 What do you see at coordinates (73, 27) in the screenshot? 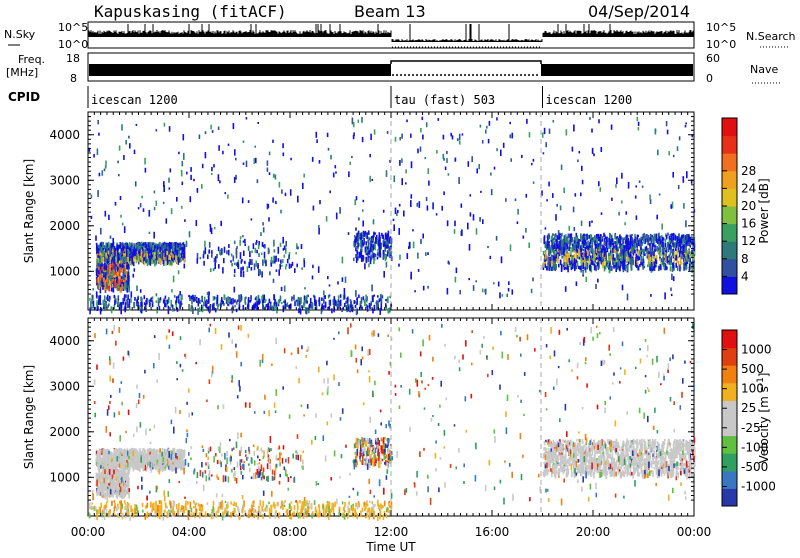
I see `nsky-tick-top: 10^5` at bounding box center [73, 27].